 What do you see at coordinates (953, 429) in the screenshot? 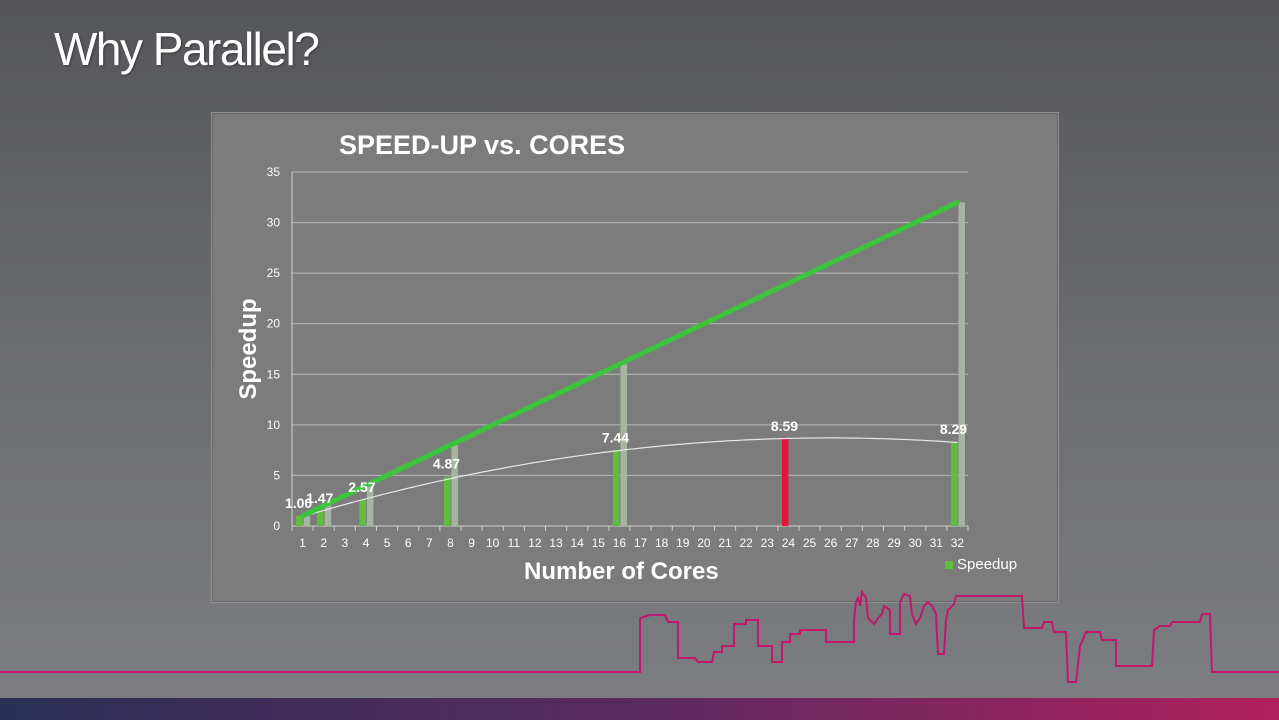
I see `data-label: 8.29` at bounding box center [953, 429].